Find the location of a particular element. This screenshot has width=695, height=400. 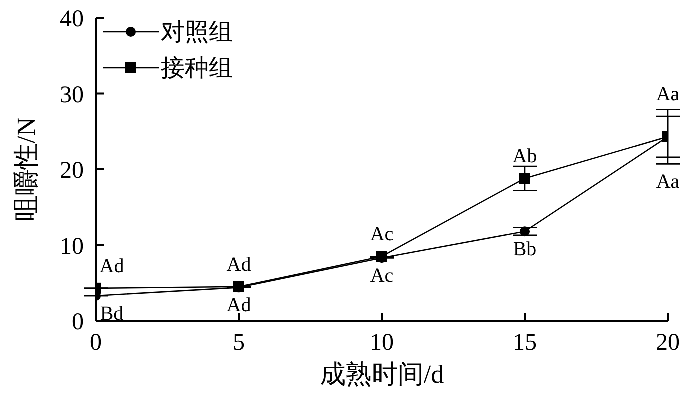

y-tick-label: 10 is located at coordinates (72, 247).